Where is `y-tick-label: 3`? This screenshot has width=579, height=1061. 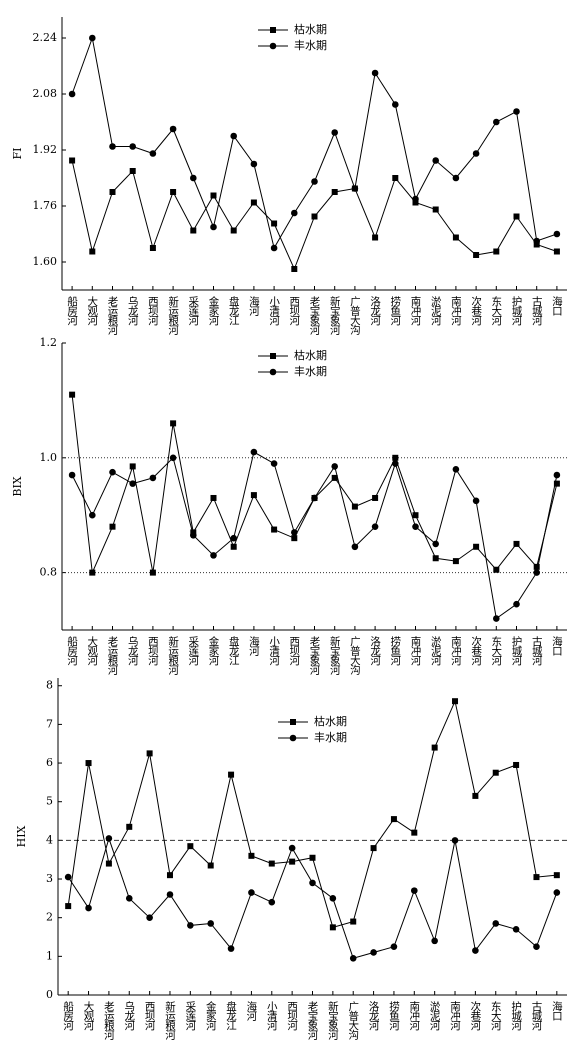
y-tick-label: 3 is located at coordinates (49, 878).